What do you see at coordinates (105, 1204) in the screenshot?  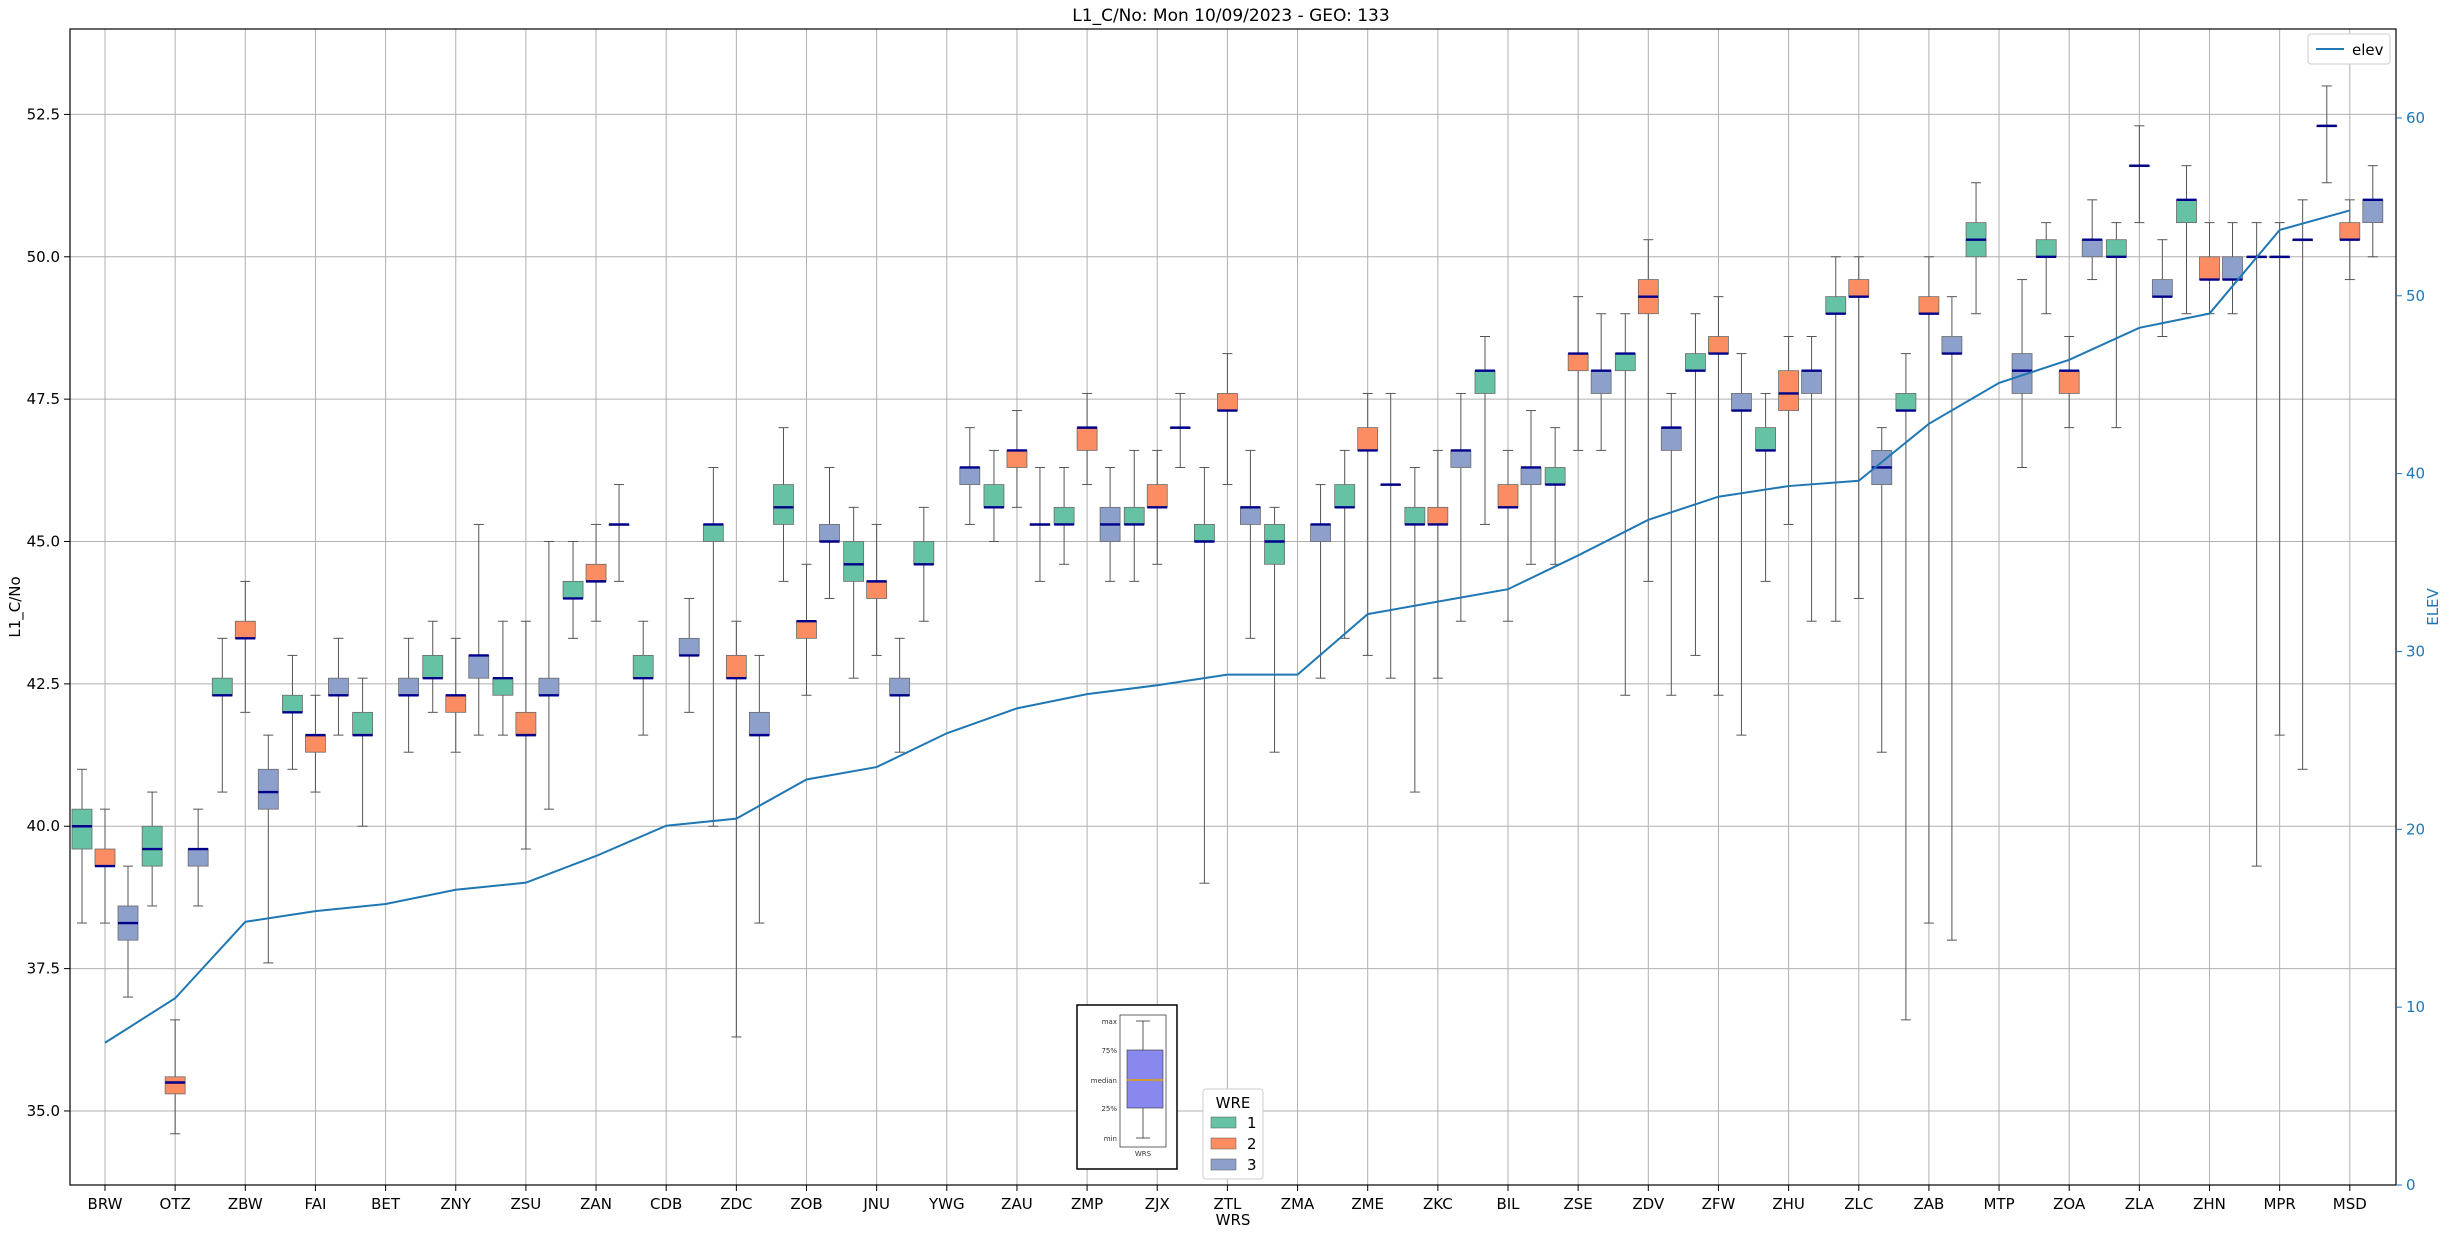 I see `x-tick-label: BRW` at bounding box center [105, 1204].